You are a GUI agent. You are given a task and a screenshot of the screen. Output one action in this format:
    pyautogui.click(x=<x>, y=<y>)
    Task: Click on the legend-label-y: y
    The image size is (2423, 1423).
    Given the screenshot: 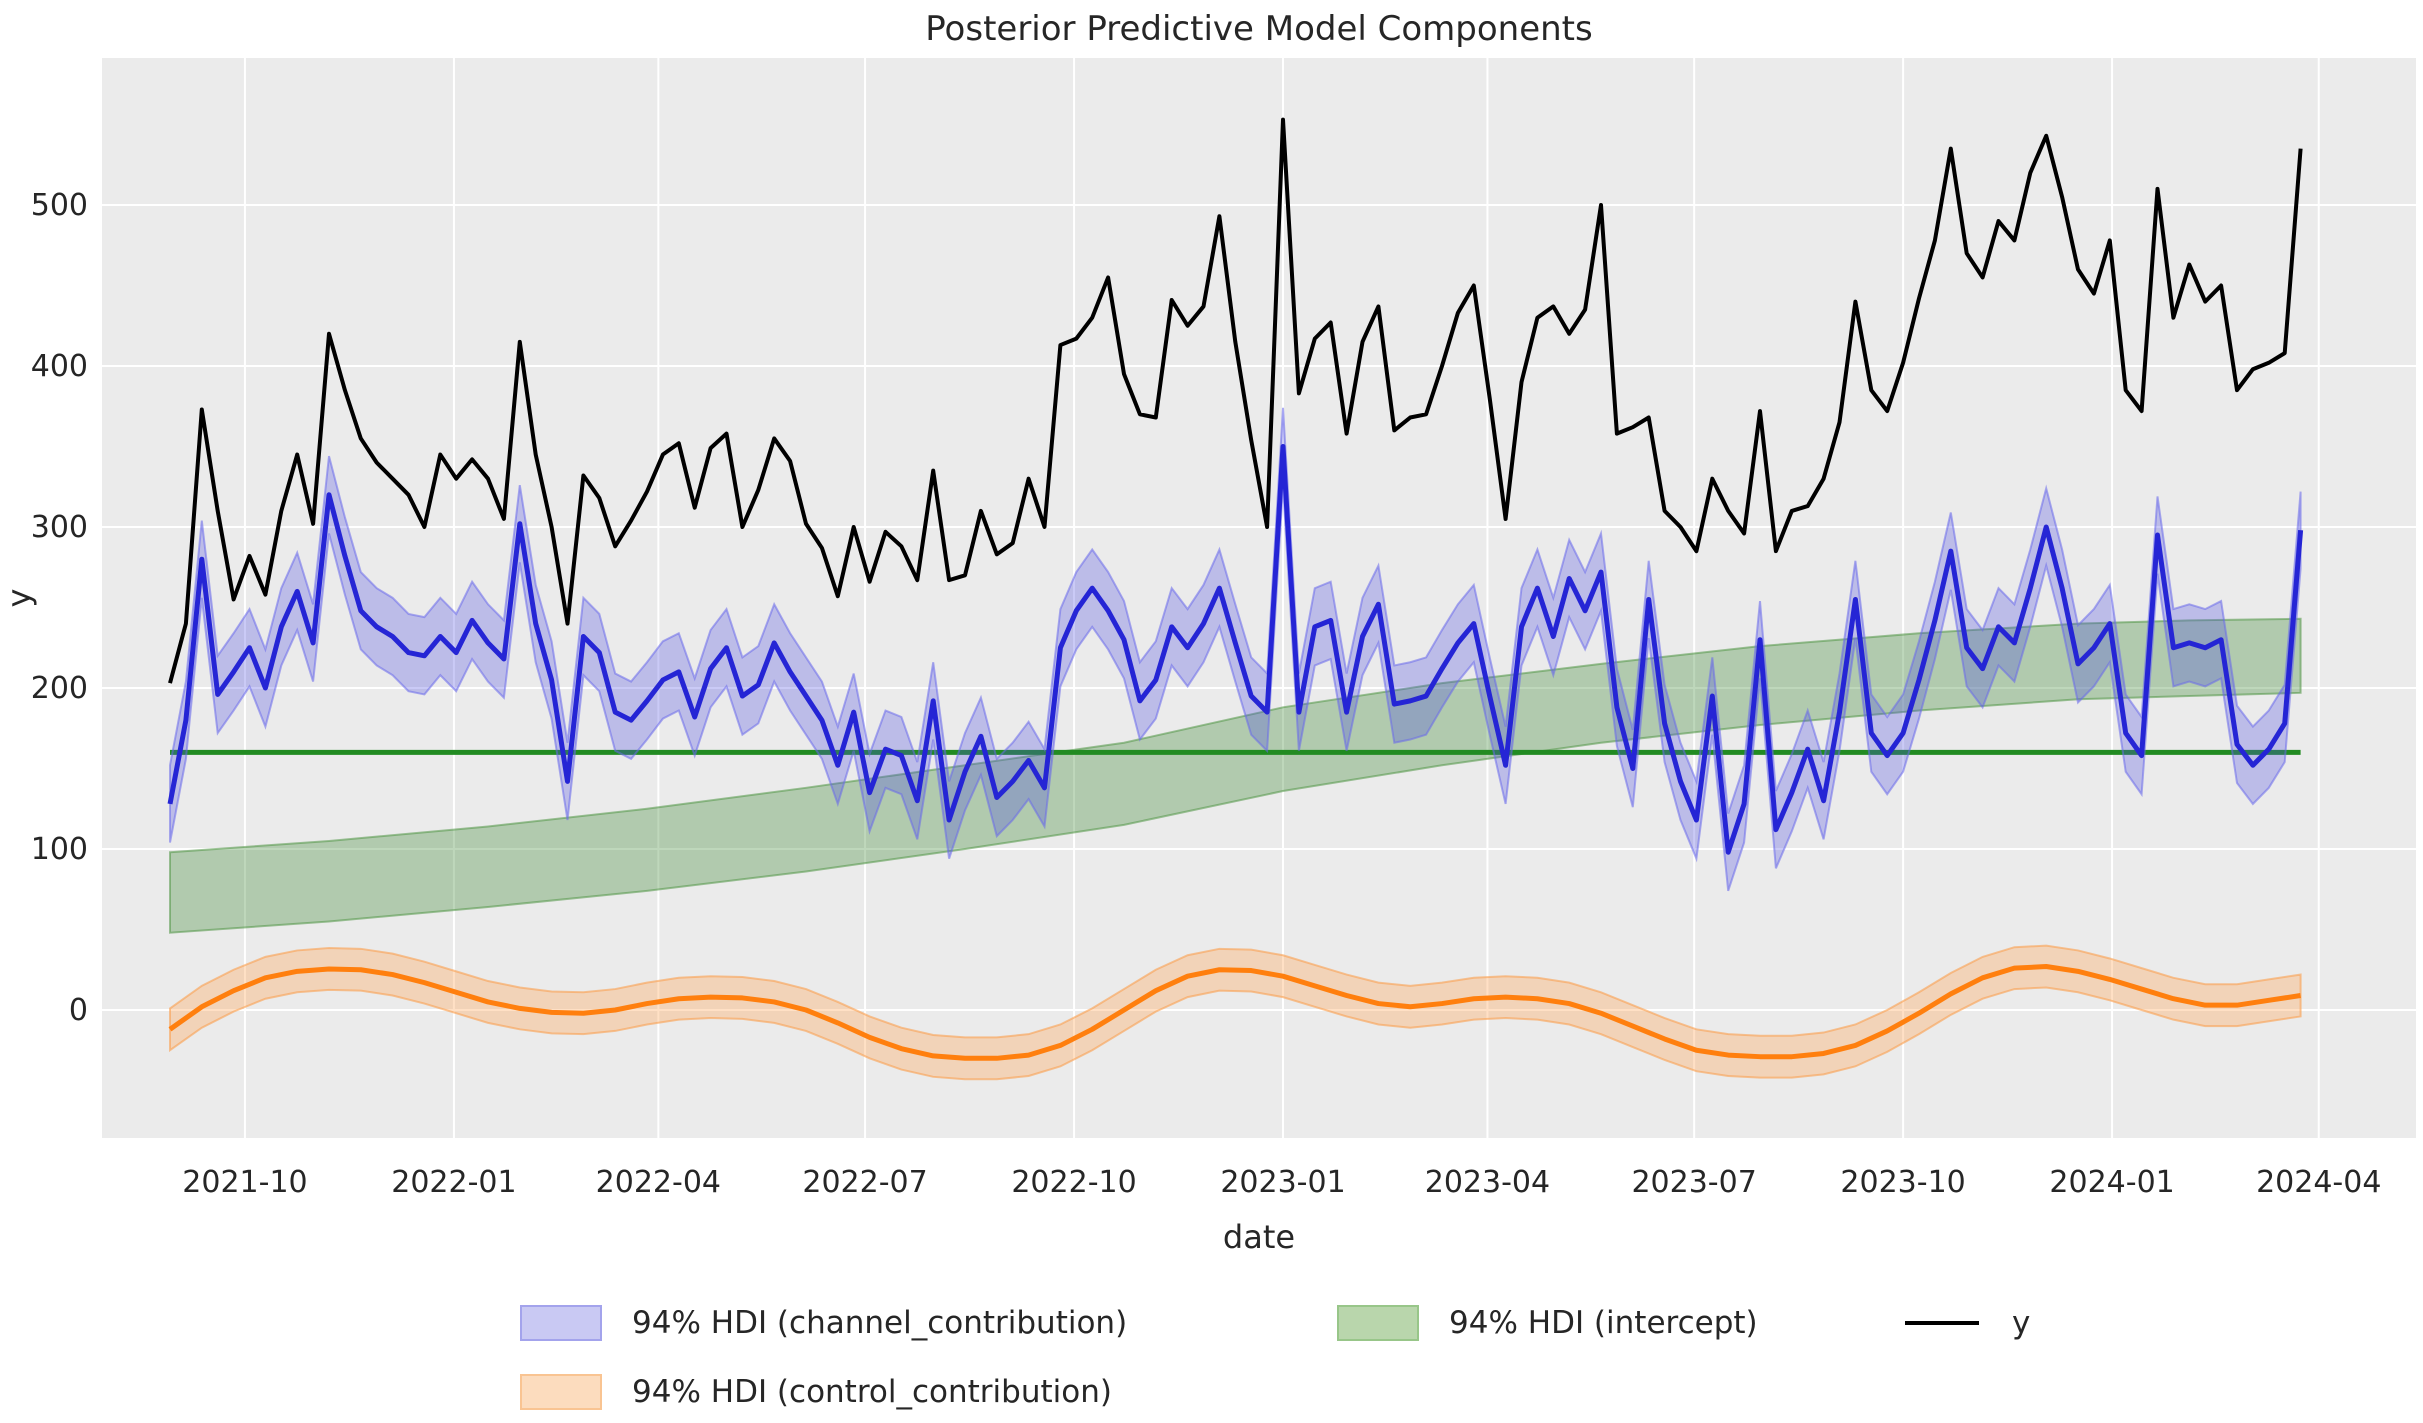 What is the action you would take?
    pyautogui.click(x=2021, y=1323)
    